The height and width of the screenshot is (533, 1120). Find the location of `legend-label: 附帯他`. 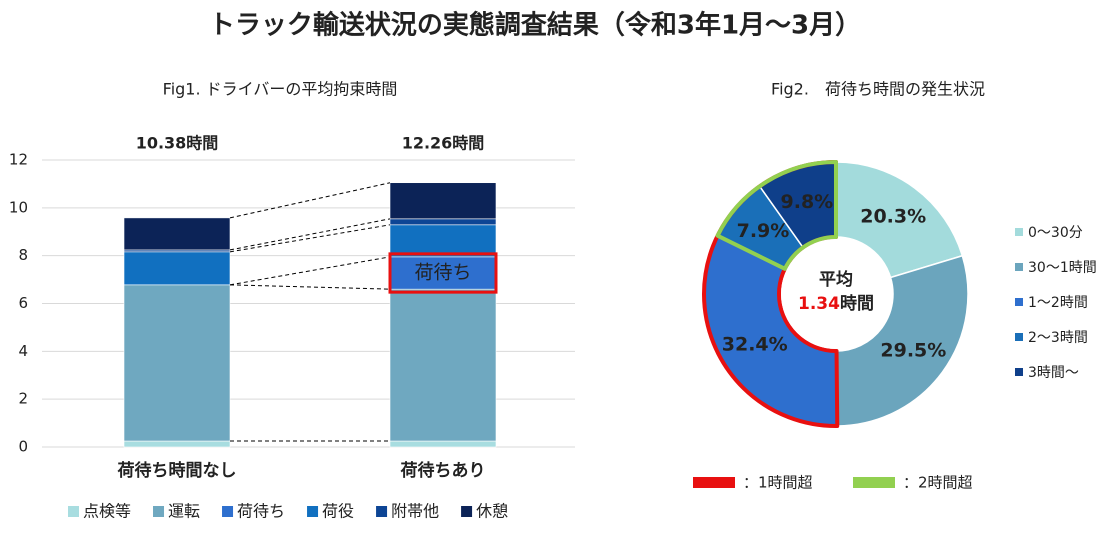

legend-label: 附帯他 is located at coordinates (415, 511).